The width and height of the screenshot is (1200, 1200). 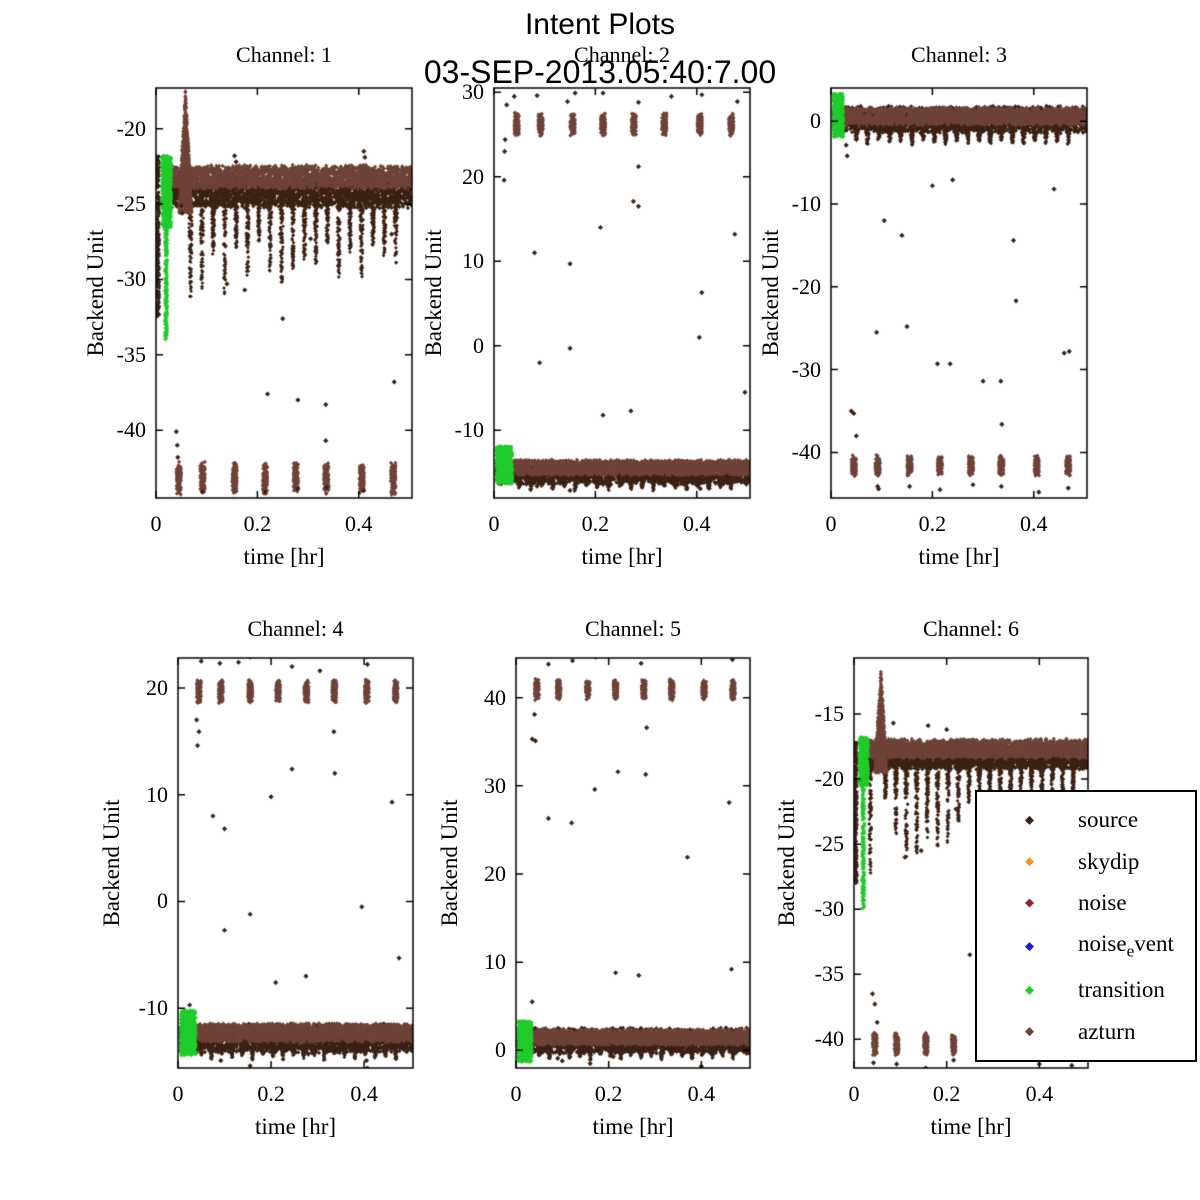 What do you see at coordinates (449, 863) in the screenshot?
I see `y-axis-label-channel-5: Backend Unit` at bounding box center [449, 863].